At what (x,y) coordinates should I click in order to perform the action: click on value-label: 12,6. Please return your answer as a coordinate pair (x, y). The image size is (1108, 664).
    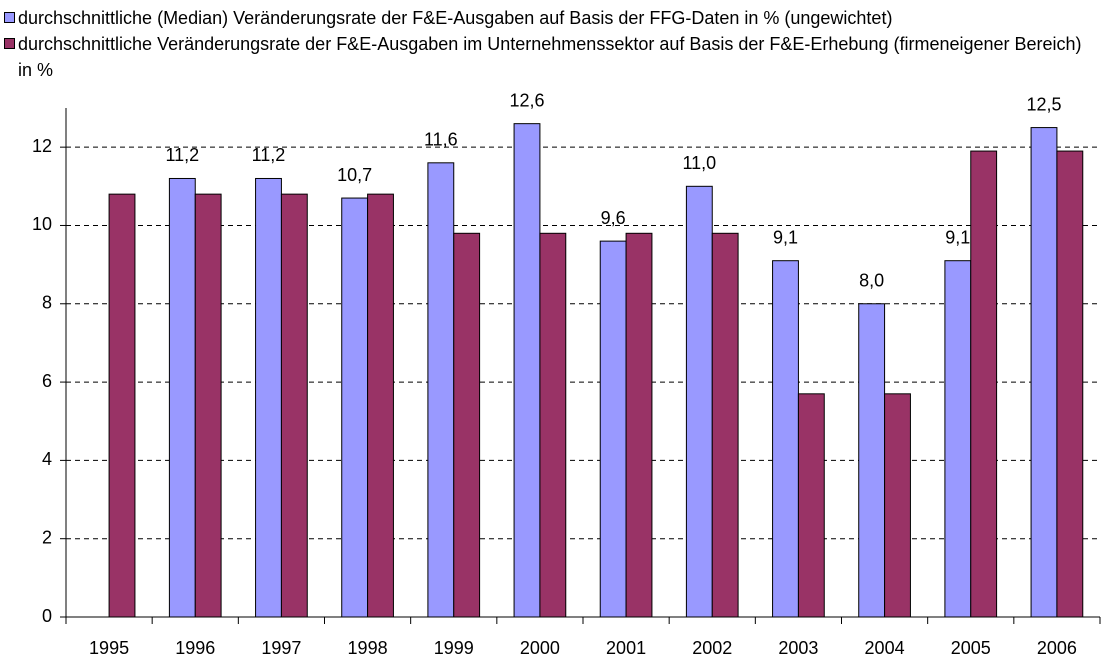
    Looking at the image, I should click on (526, 100).